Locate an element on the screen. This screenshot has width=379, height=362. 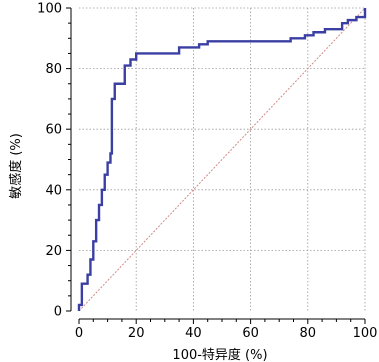
x-tick-labels: 0 20 40 60 80 100 is located at coordinates (226, 333).